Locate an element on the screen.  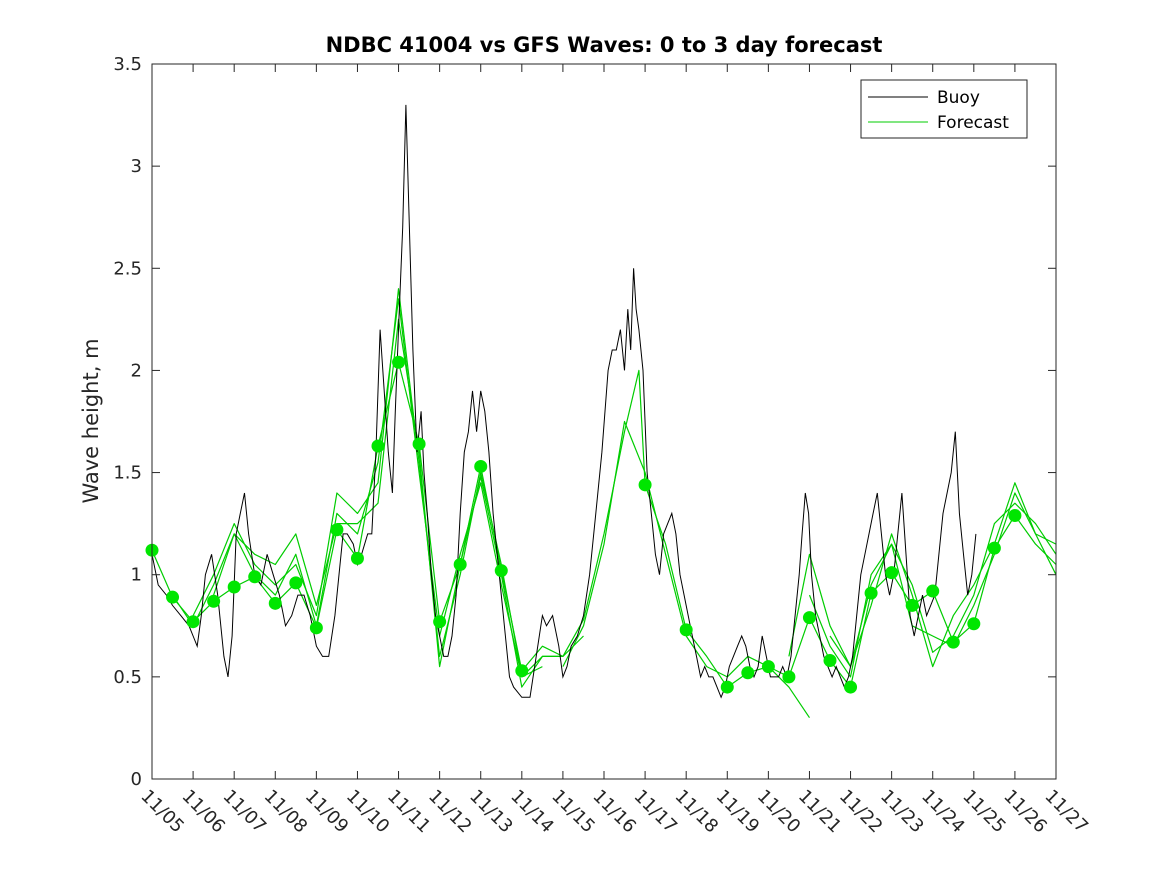
x-tick-label: 11/06 is located at coordinates (204, 812).